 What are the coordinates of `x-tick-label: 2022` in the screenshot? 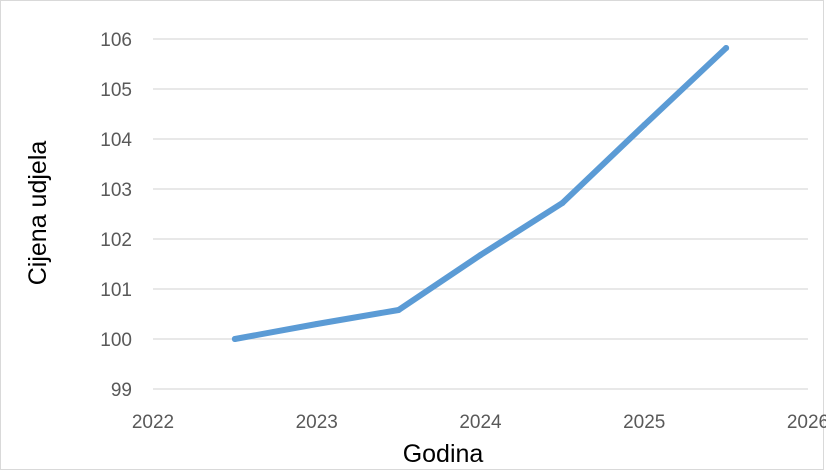 It's located at (153, 422).